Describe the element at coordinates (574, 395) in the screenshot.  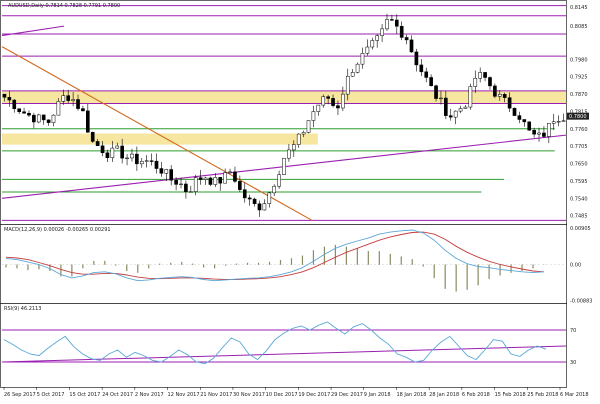
I see `x-tick-label: 6 Mar 2018` at that location.